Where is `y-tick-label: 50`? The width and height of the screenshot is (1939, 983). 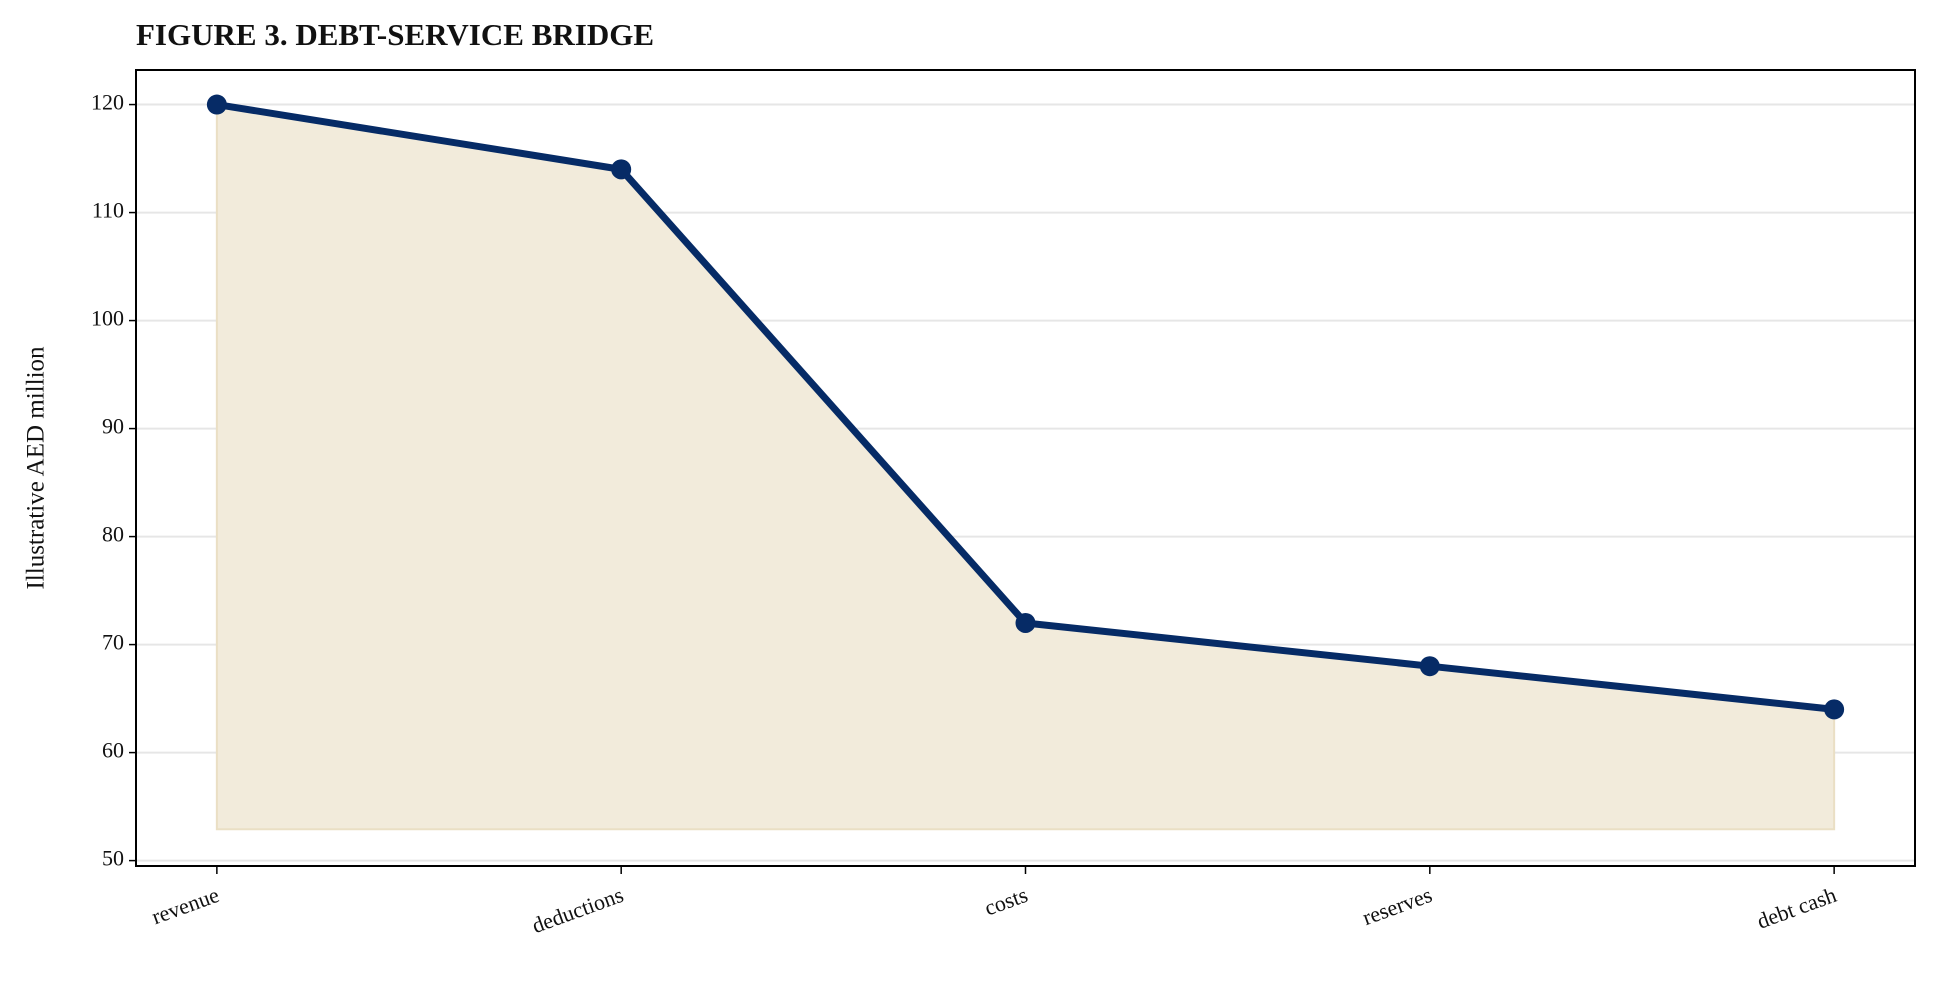 y-tick-label: 50 is located at coordinates (113, 858).